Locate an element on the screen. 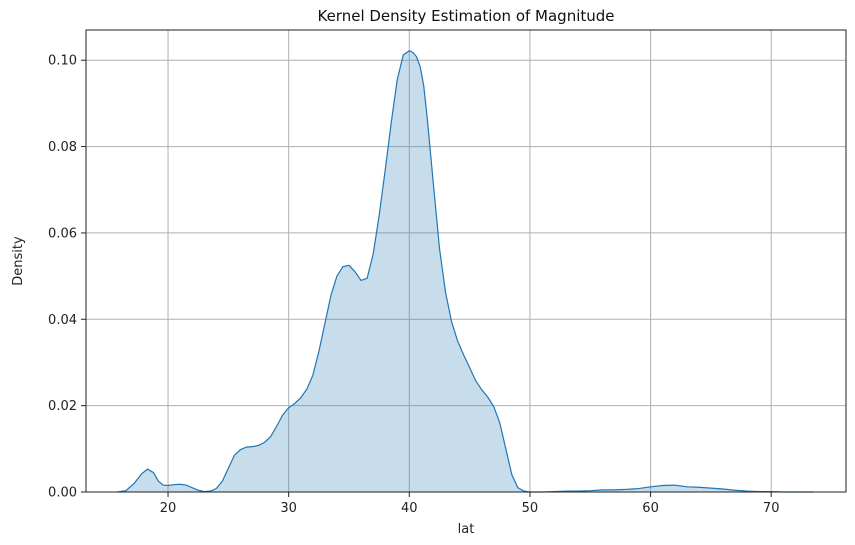  x-tick-label: 30 is located at coordinates (288, 508).